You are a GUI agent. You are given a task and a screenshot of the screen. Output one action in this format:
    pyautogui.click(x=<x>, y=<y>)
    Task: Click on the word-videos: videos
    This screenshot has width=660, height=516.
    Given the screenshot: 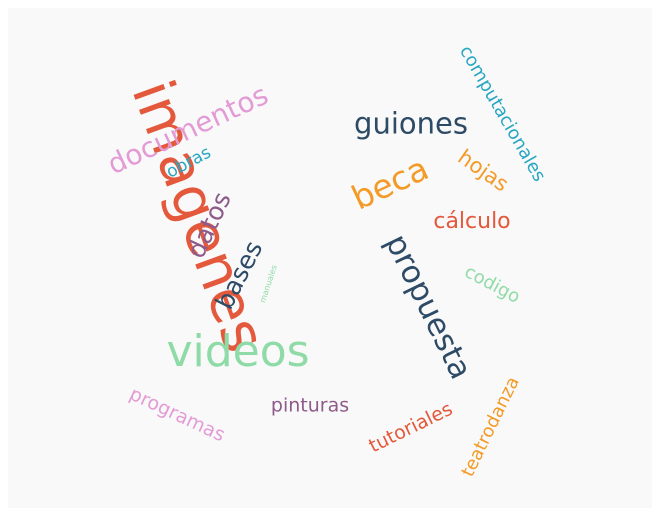 What is the action you would take?
    pyautogui.click(x=238, y=351)
    